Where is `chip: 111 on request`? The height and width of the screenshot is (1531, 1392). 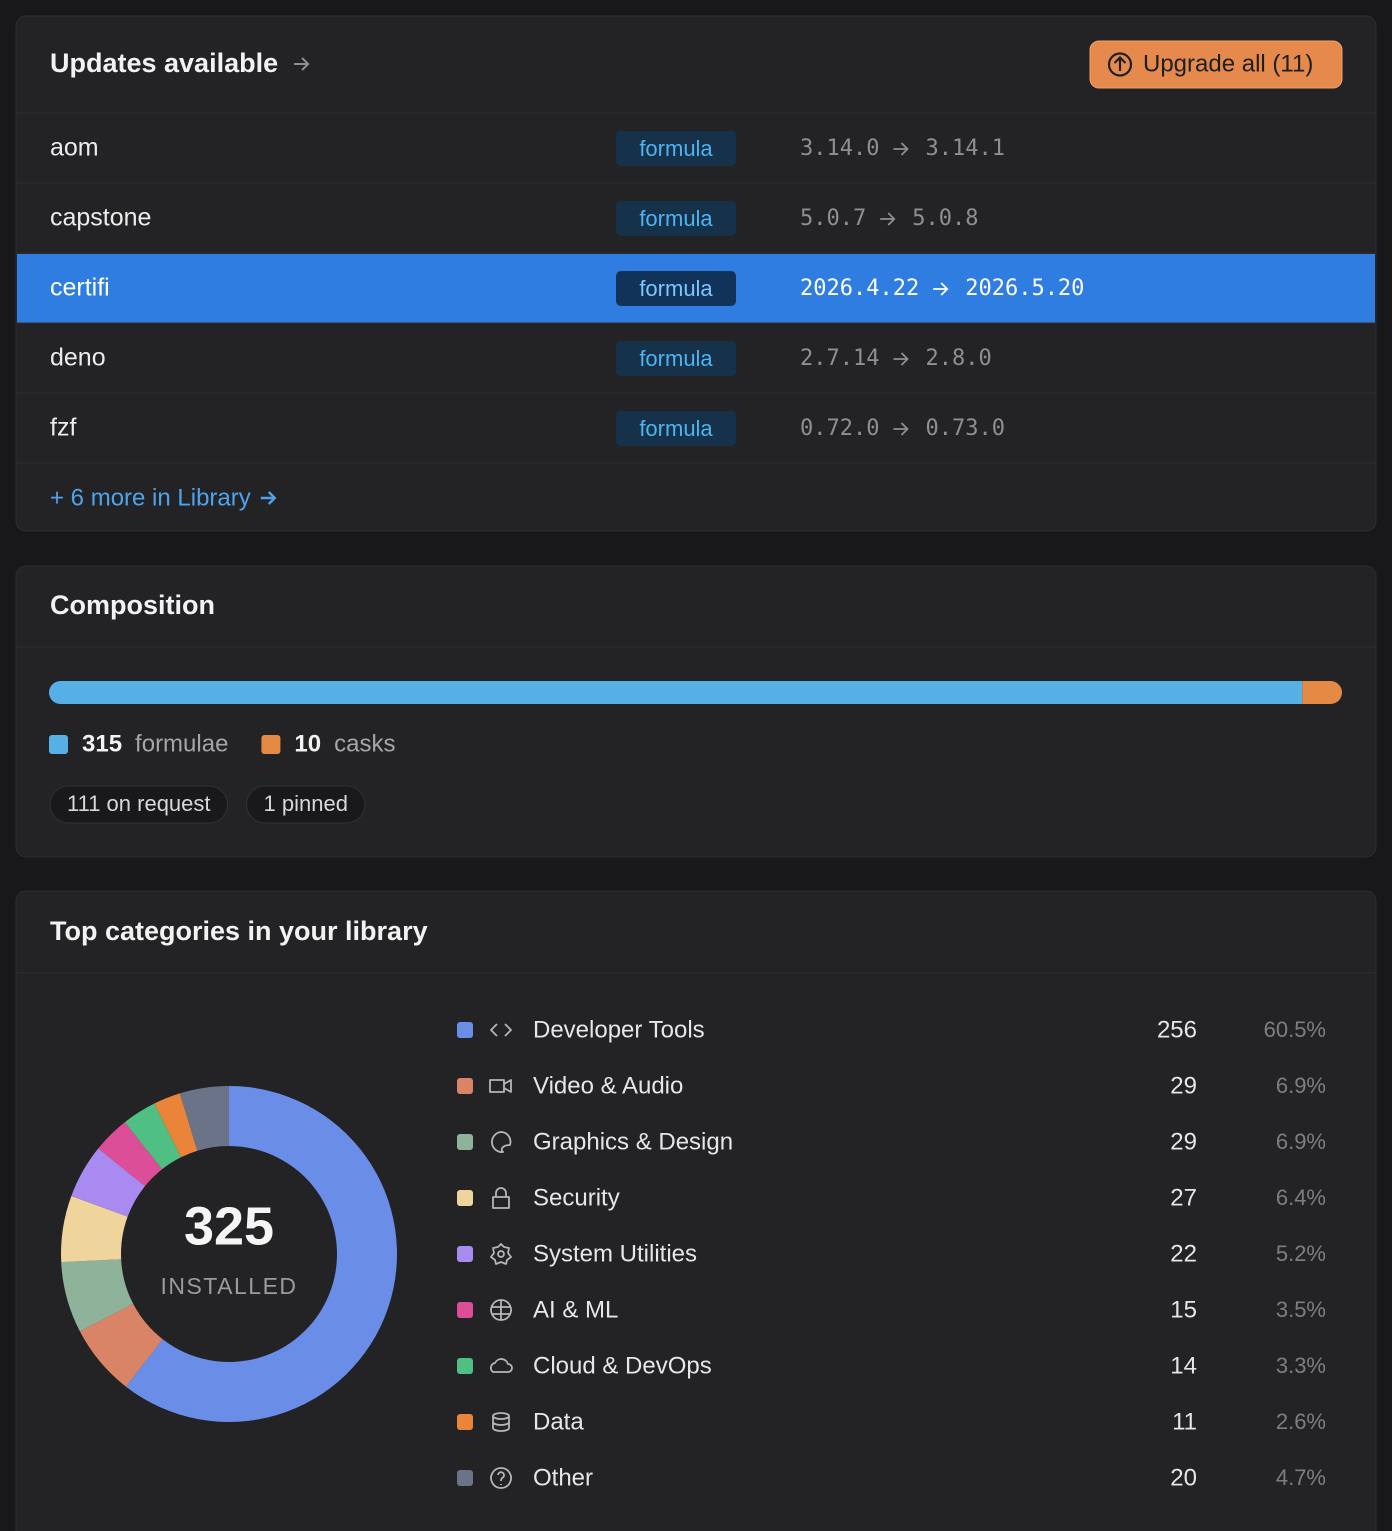 chip: 111 on request is located at coordinates (139, 804).